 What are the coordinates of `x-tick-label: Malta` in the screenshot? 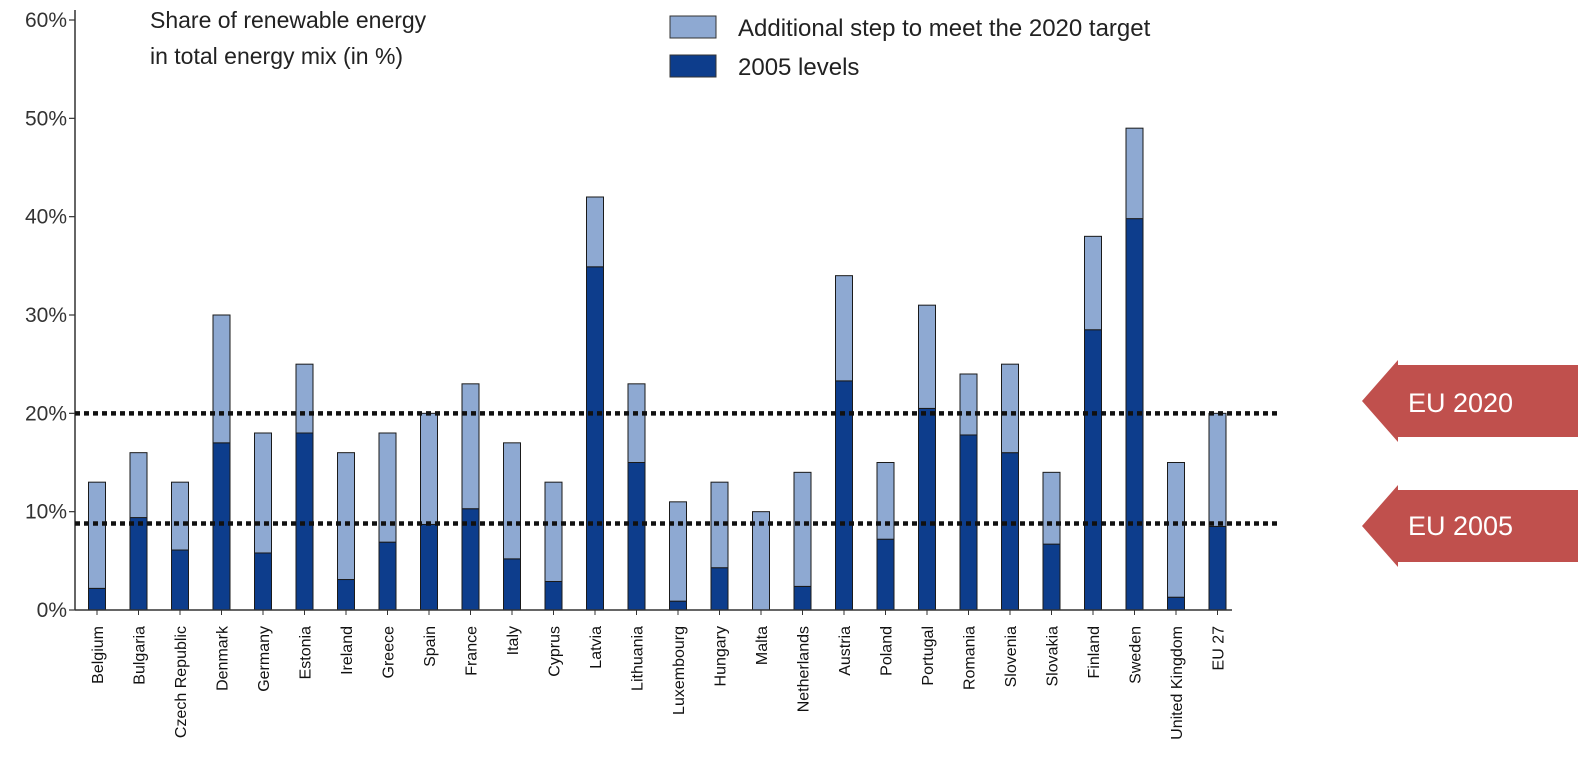 It's located at (762, 645).